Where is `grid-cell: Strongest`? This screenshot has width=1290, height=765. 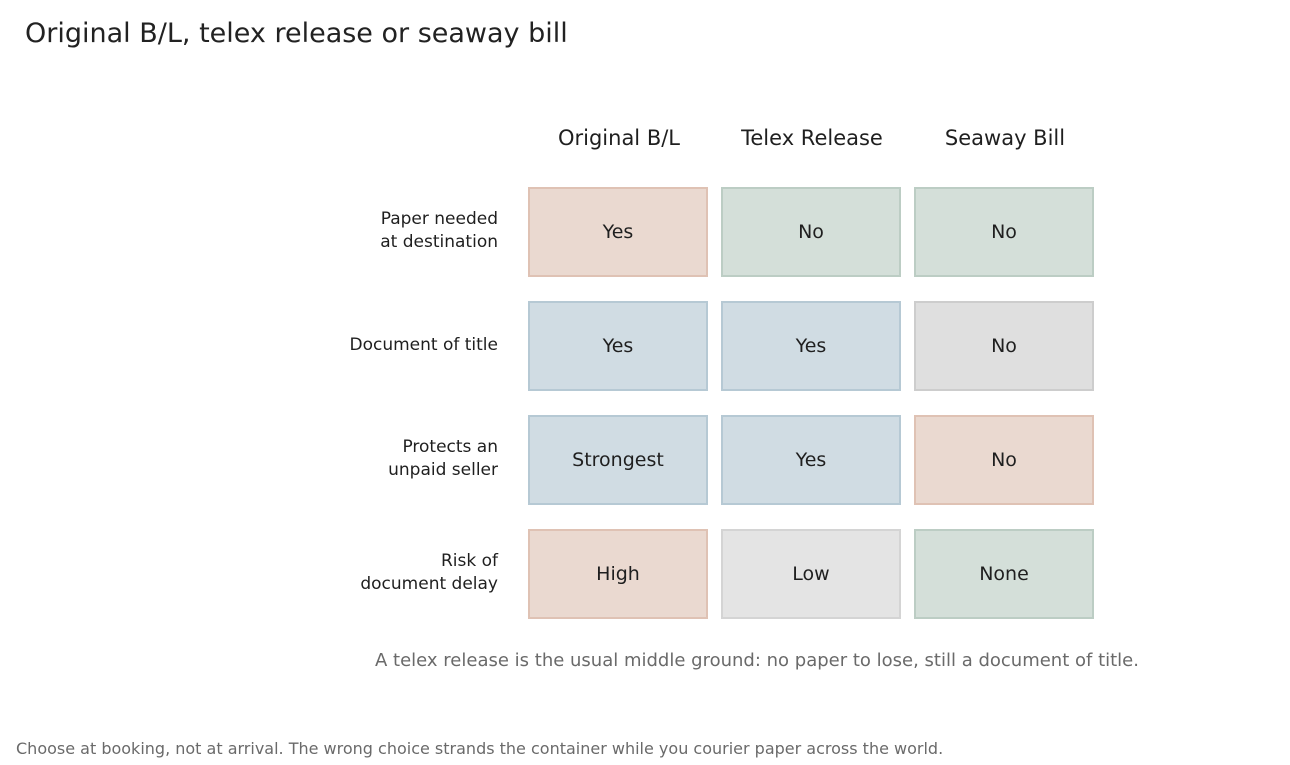 grid-cell: Strongest is located at coordinates (618, 460).